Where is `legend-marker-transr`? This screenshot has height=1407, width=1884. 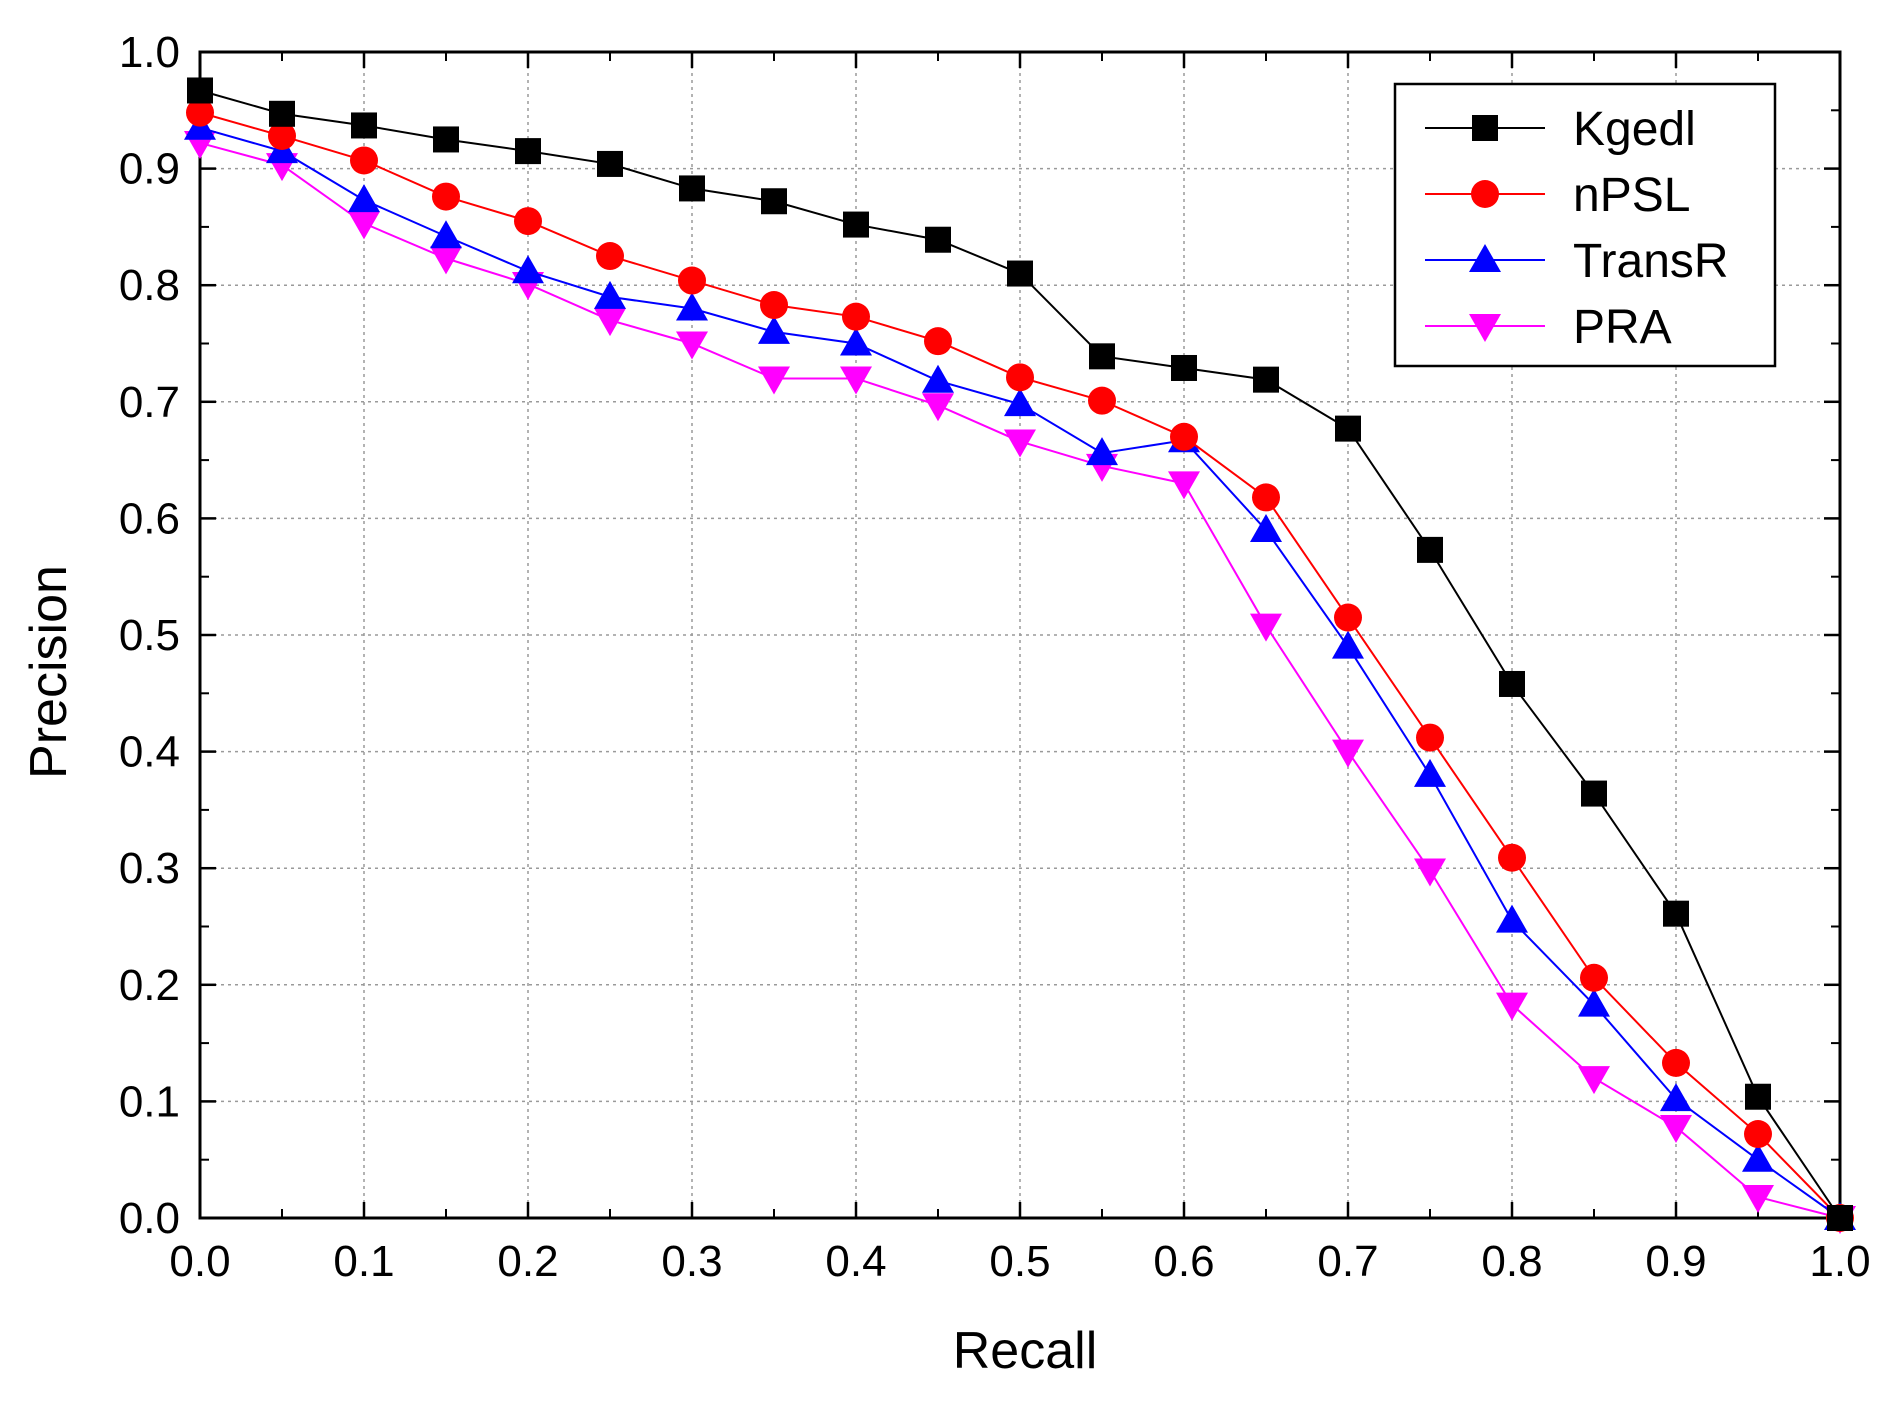
legend-marker-transr is located at coordinates (1485, 258).